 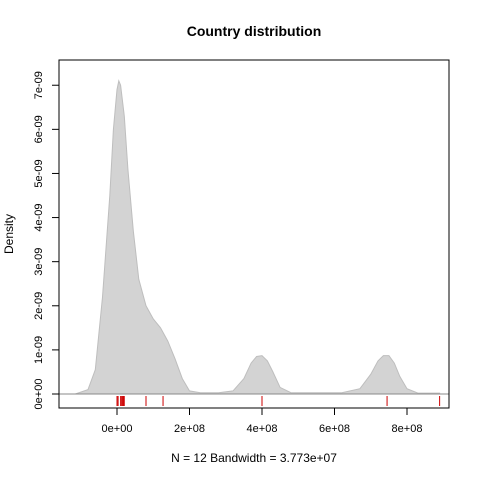 What do you see at coordinates (117, 429) in the screenshot?
I see `x-tick-label-1: 0e+00` at bounding box center [117, 429].